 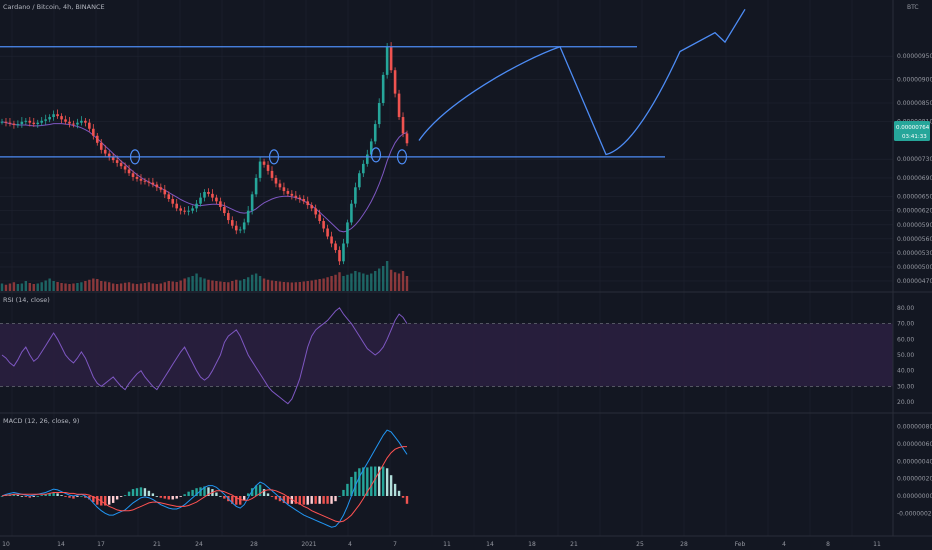 I want to click on symbol-title: Cardano / Bitcoin, 4h, BINANCE, so click(x=54, y=7).